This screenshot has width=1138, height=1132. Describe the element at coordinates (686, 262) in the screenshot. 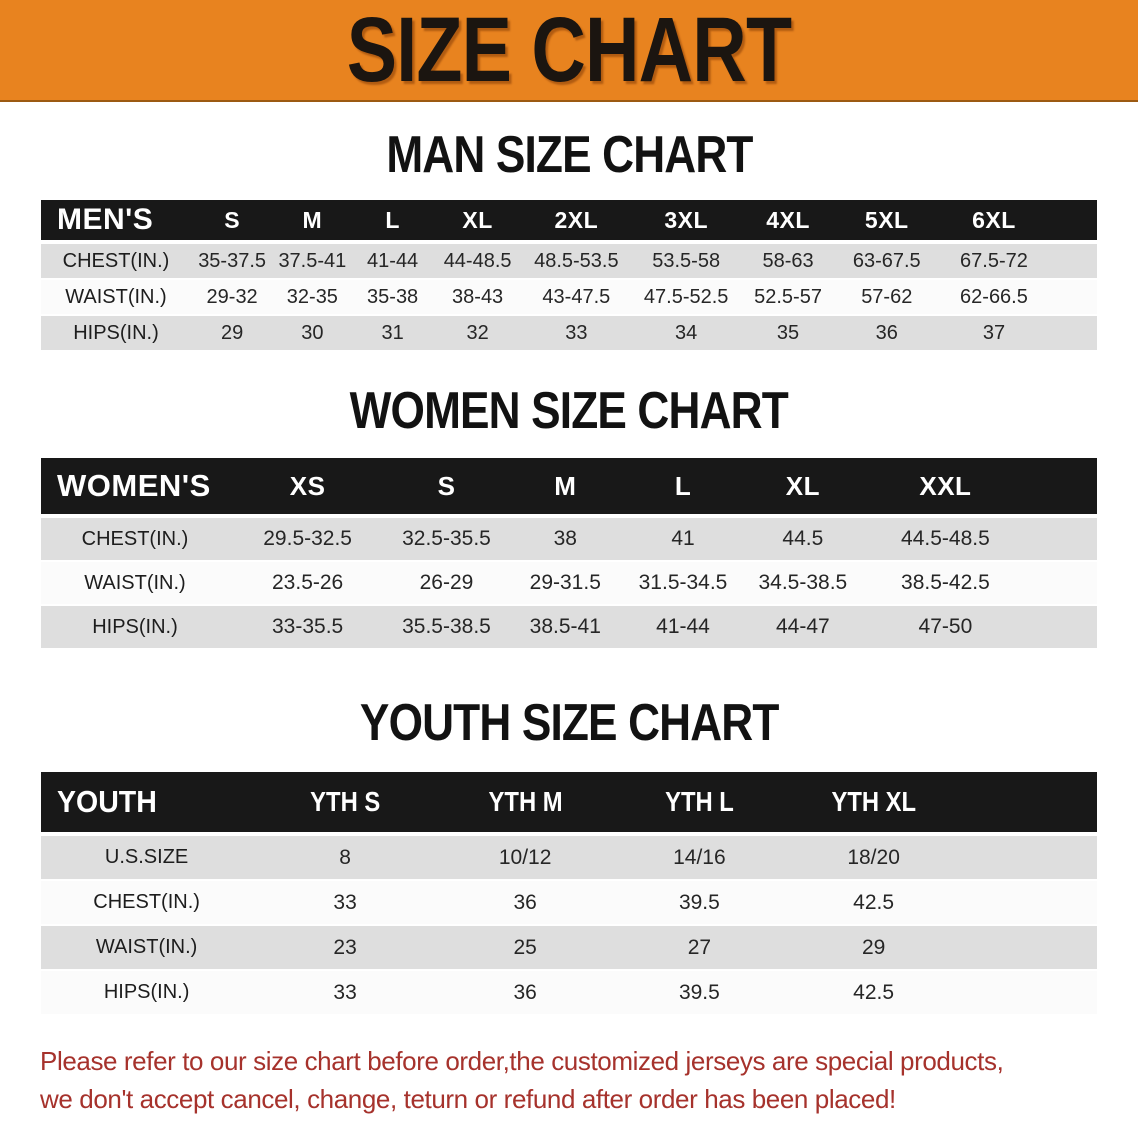

I see `mens-cell: 53.5-58` at that location.